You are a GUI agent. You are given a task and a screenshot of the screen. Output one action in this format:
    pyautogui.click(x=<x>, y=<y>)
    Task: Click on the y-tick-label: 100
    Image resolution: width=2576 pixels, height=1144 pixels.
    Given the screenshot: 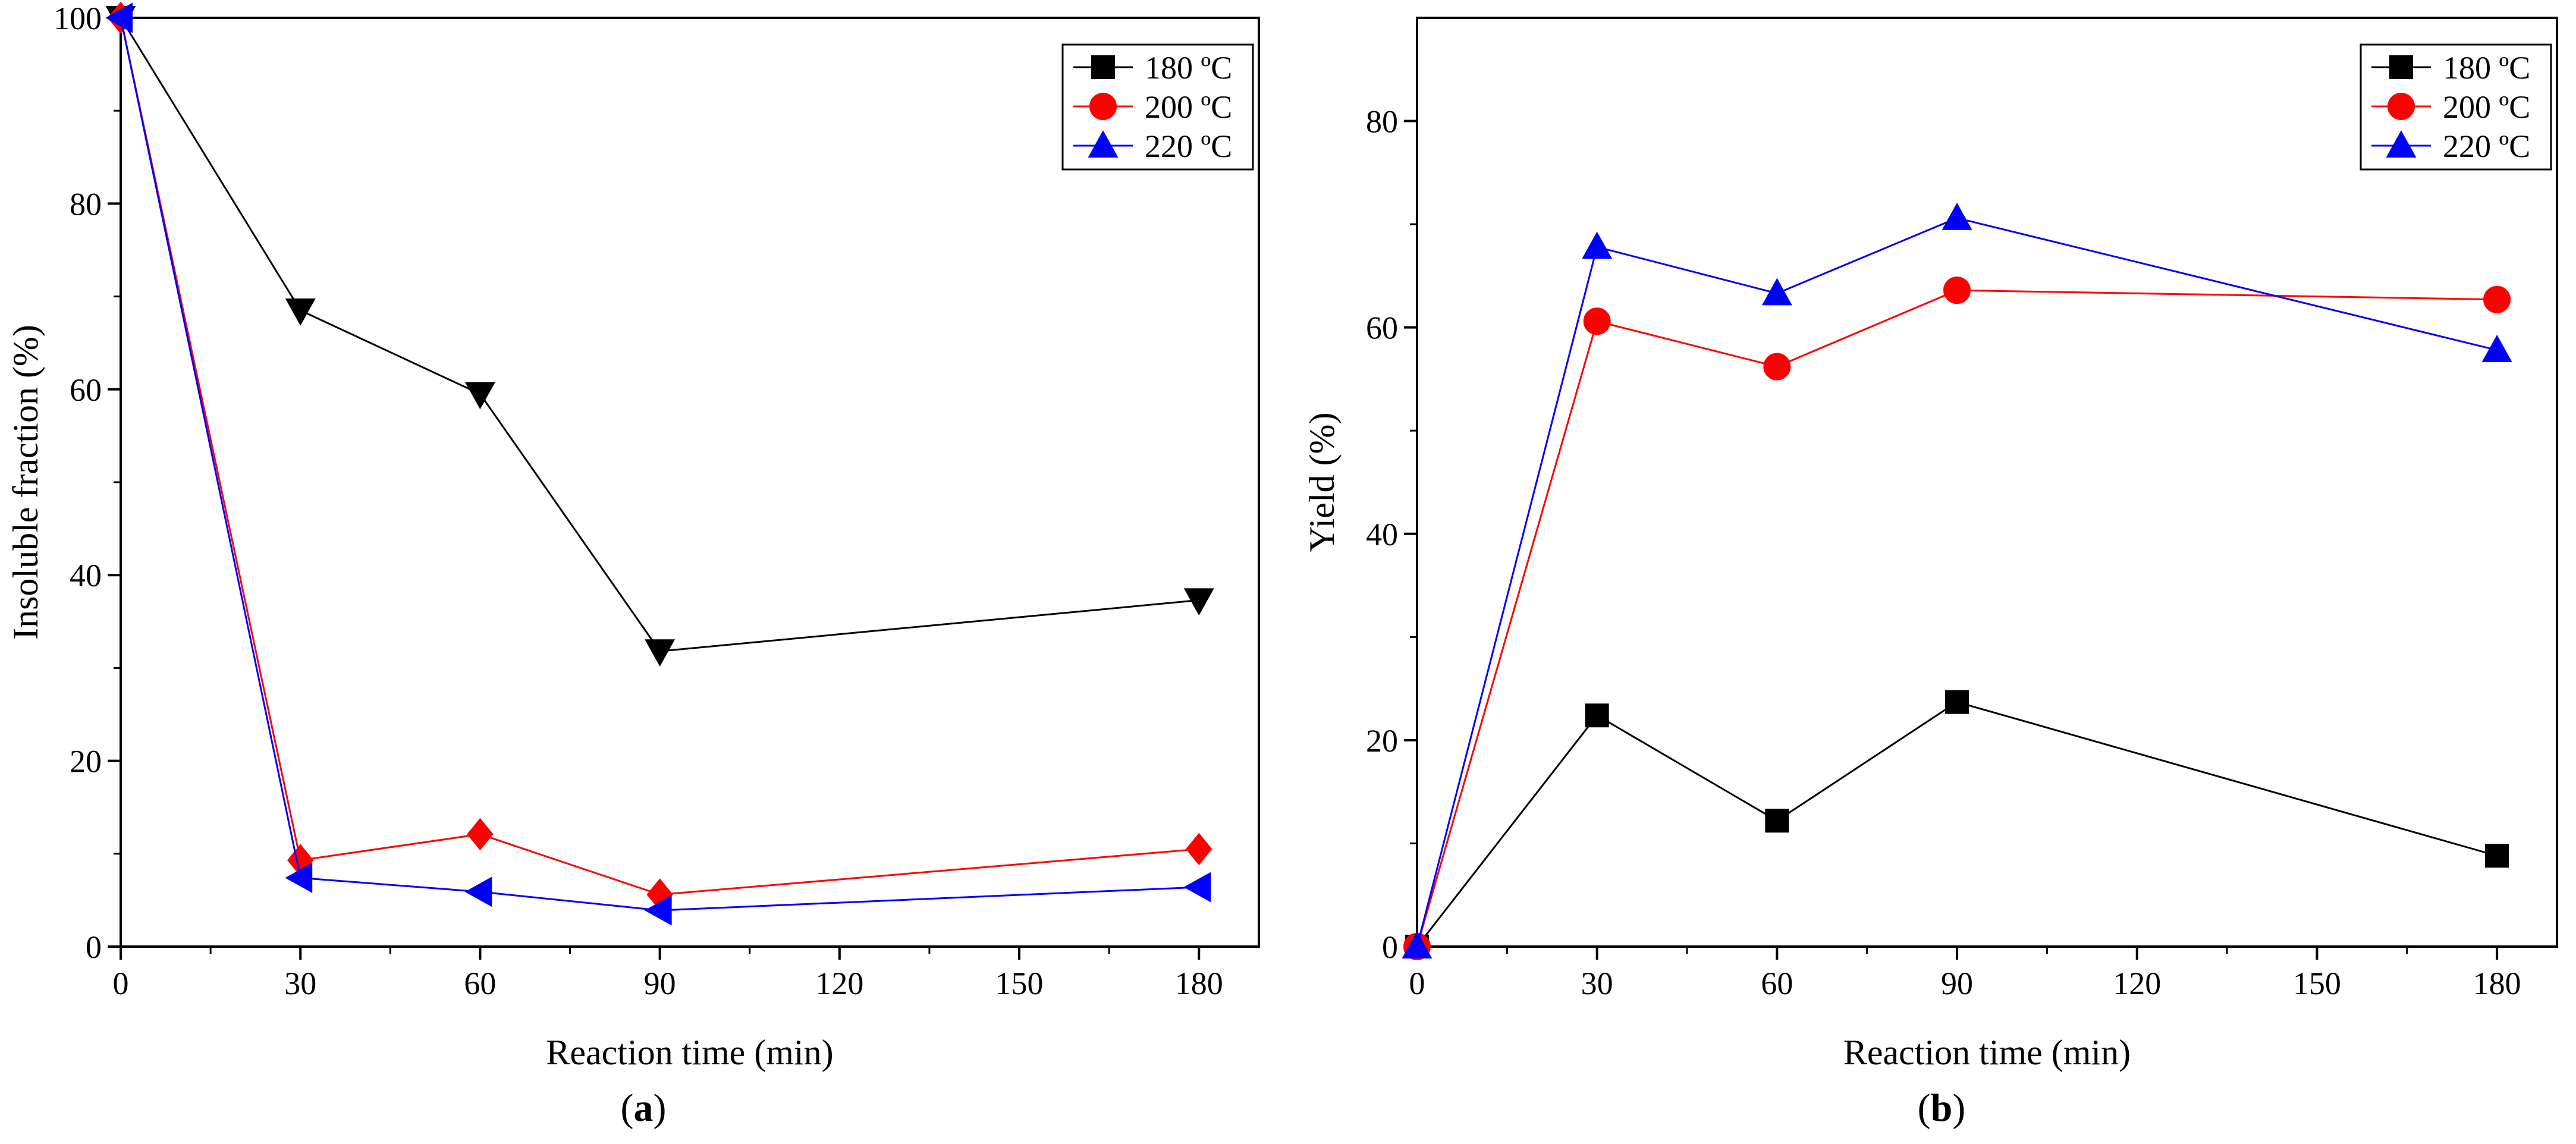 What is the action you would take?
    pyautogui.click(x=78, y=18)
    